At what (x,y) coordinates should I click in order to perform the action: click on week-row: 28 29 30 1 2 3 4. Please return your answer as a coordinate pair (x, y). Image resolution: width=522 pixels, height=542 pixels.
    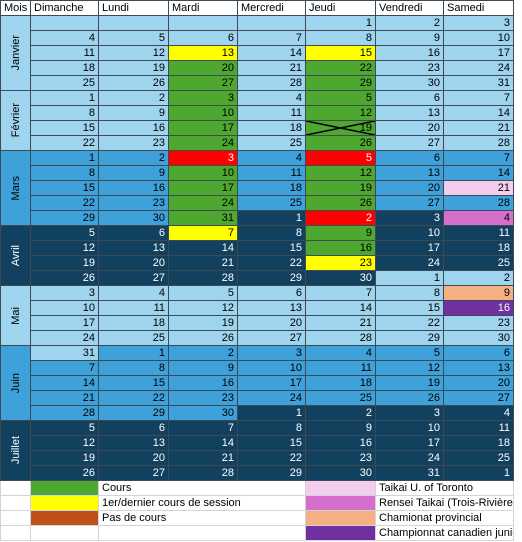
    Looking at the image, I should click on (257, 413).